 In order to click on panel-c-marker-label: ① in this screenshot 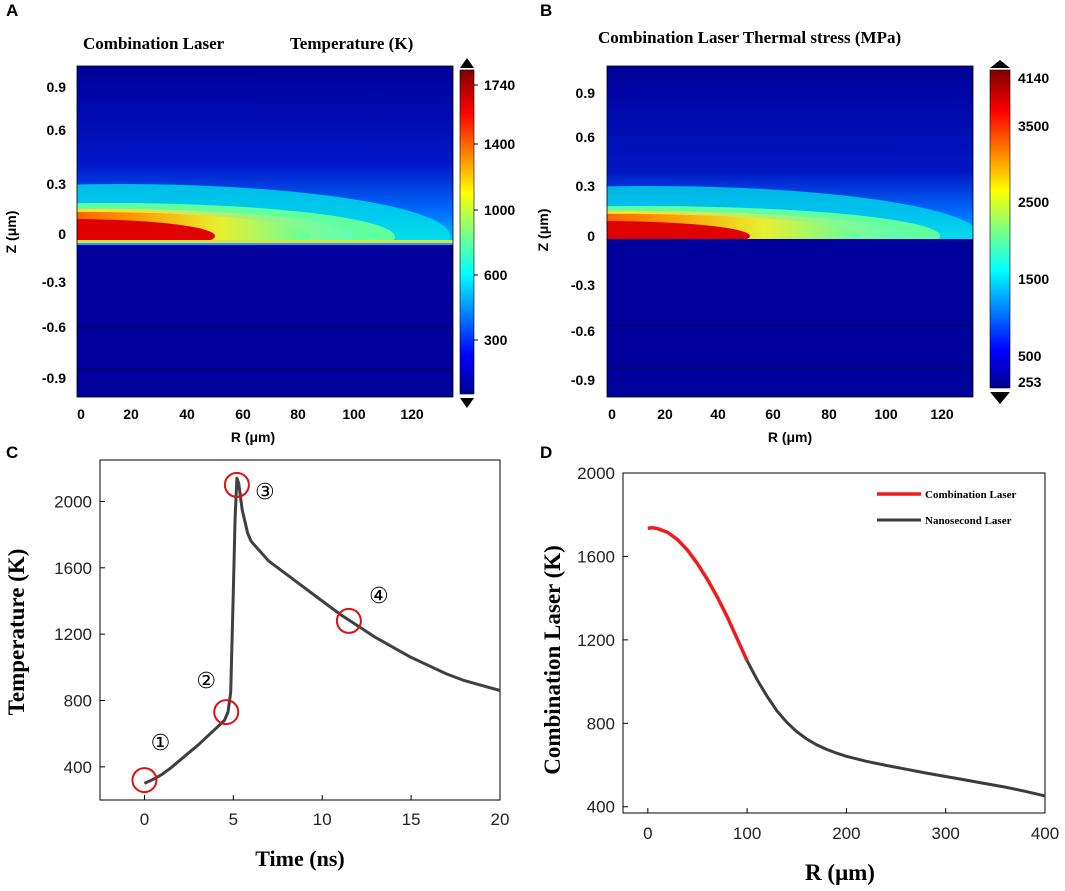, I will do `click(161, 742)`.